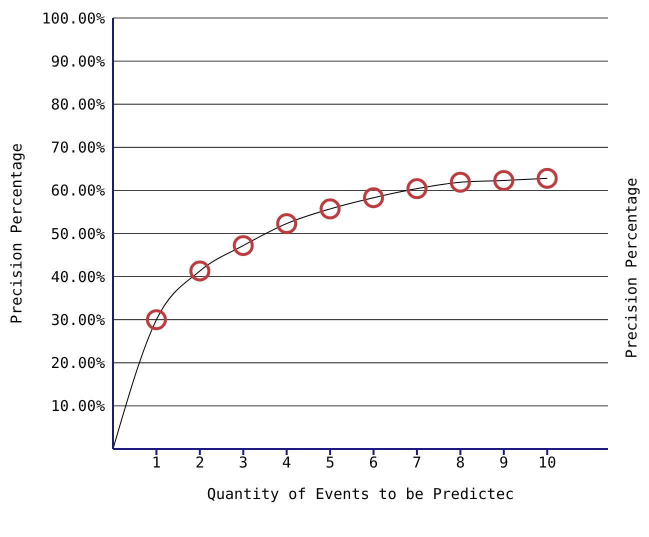 The width and height of the screenshot is (649, 537). Describe the element at coordinates (373, 463) in the screenshot. I see `x-tick-label: 6` at that location.